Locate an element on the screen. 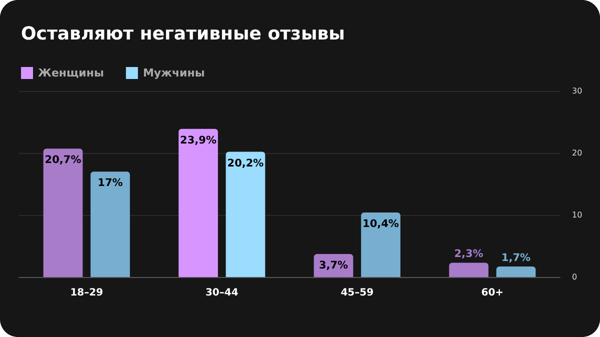 Image resolution: width=600 pixels, height=337 pixels. data-label: 23,9% is located at coordinates (198, 140).